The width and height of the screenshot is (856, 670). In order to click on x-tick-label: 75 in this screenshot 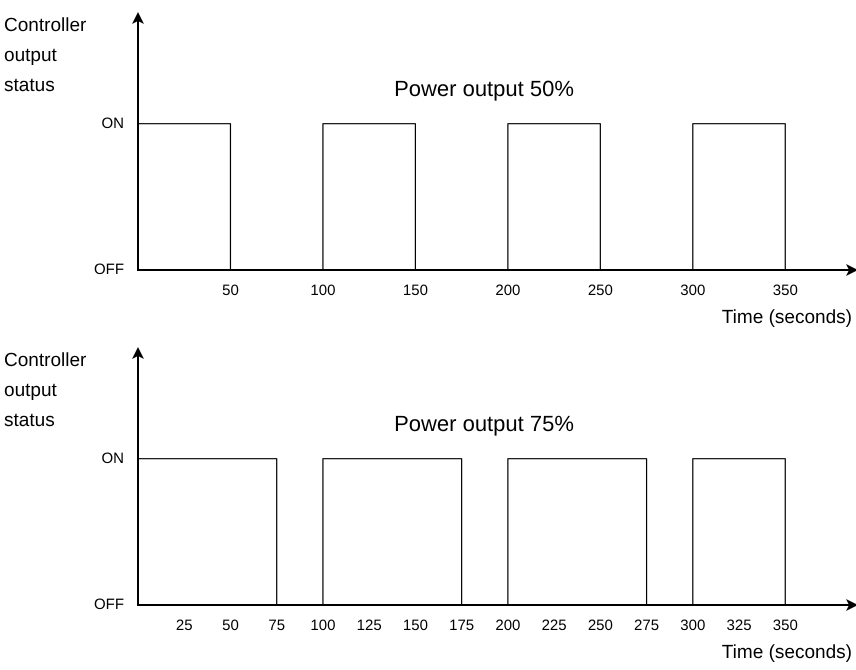, I will do `click(277, 625)`.